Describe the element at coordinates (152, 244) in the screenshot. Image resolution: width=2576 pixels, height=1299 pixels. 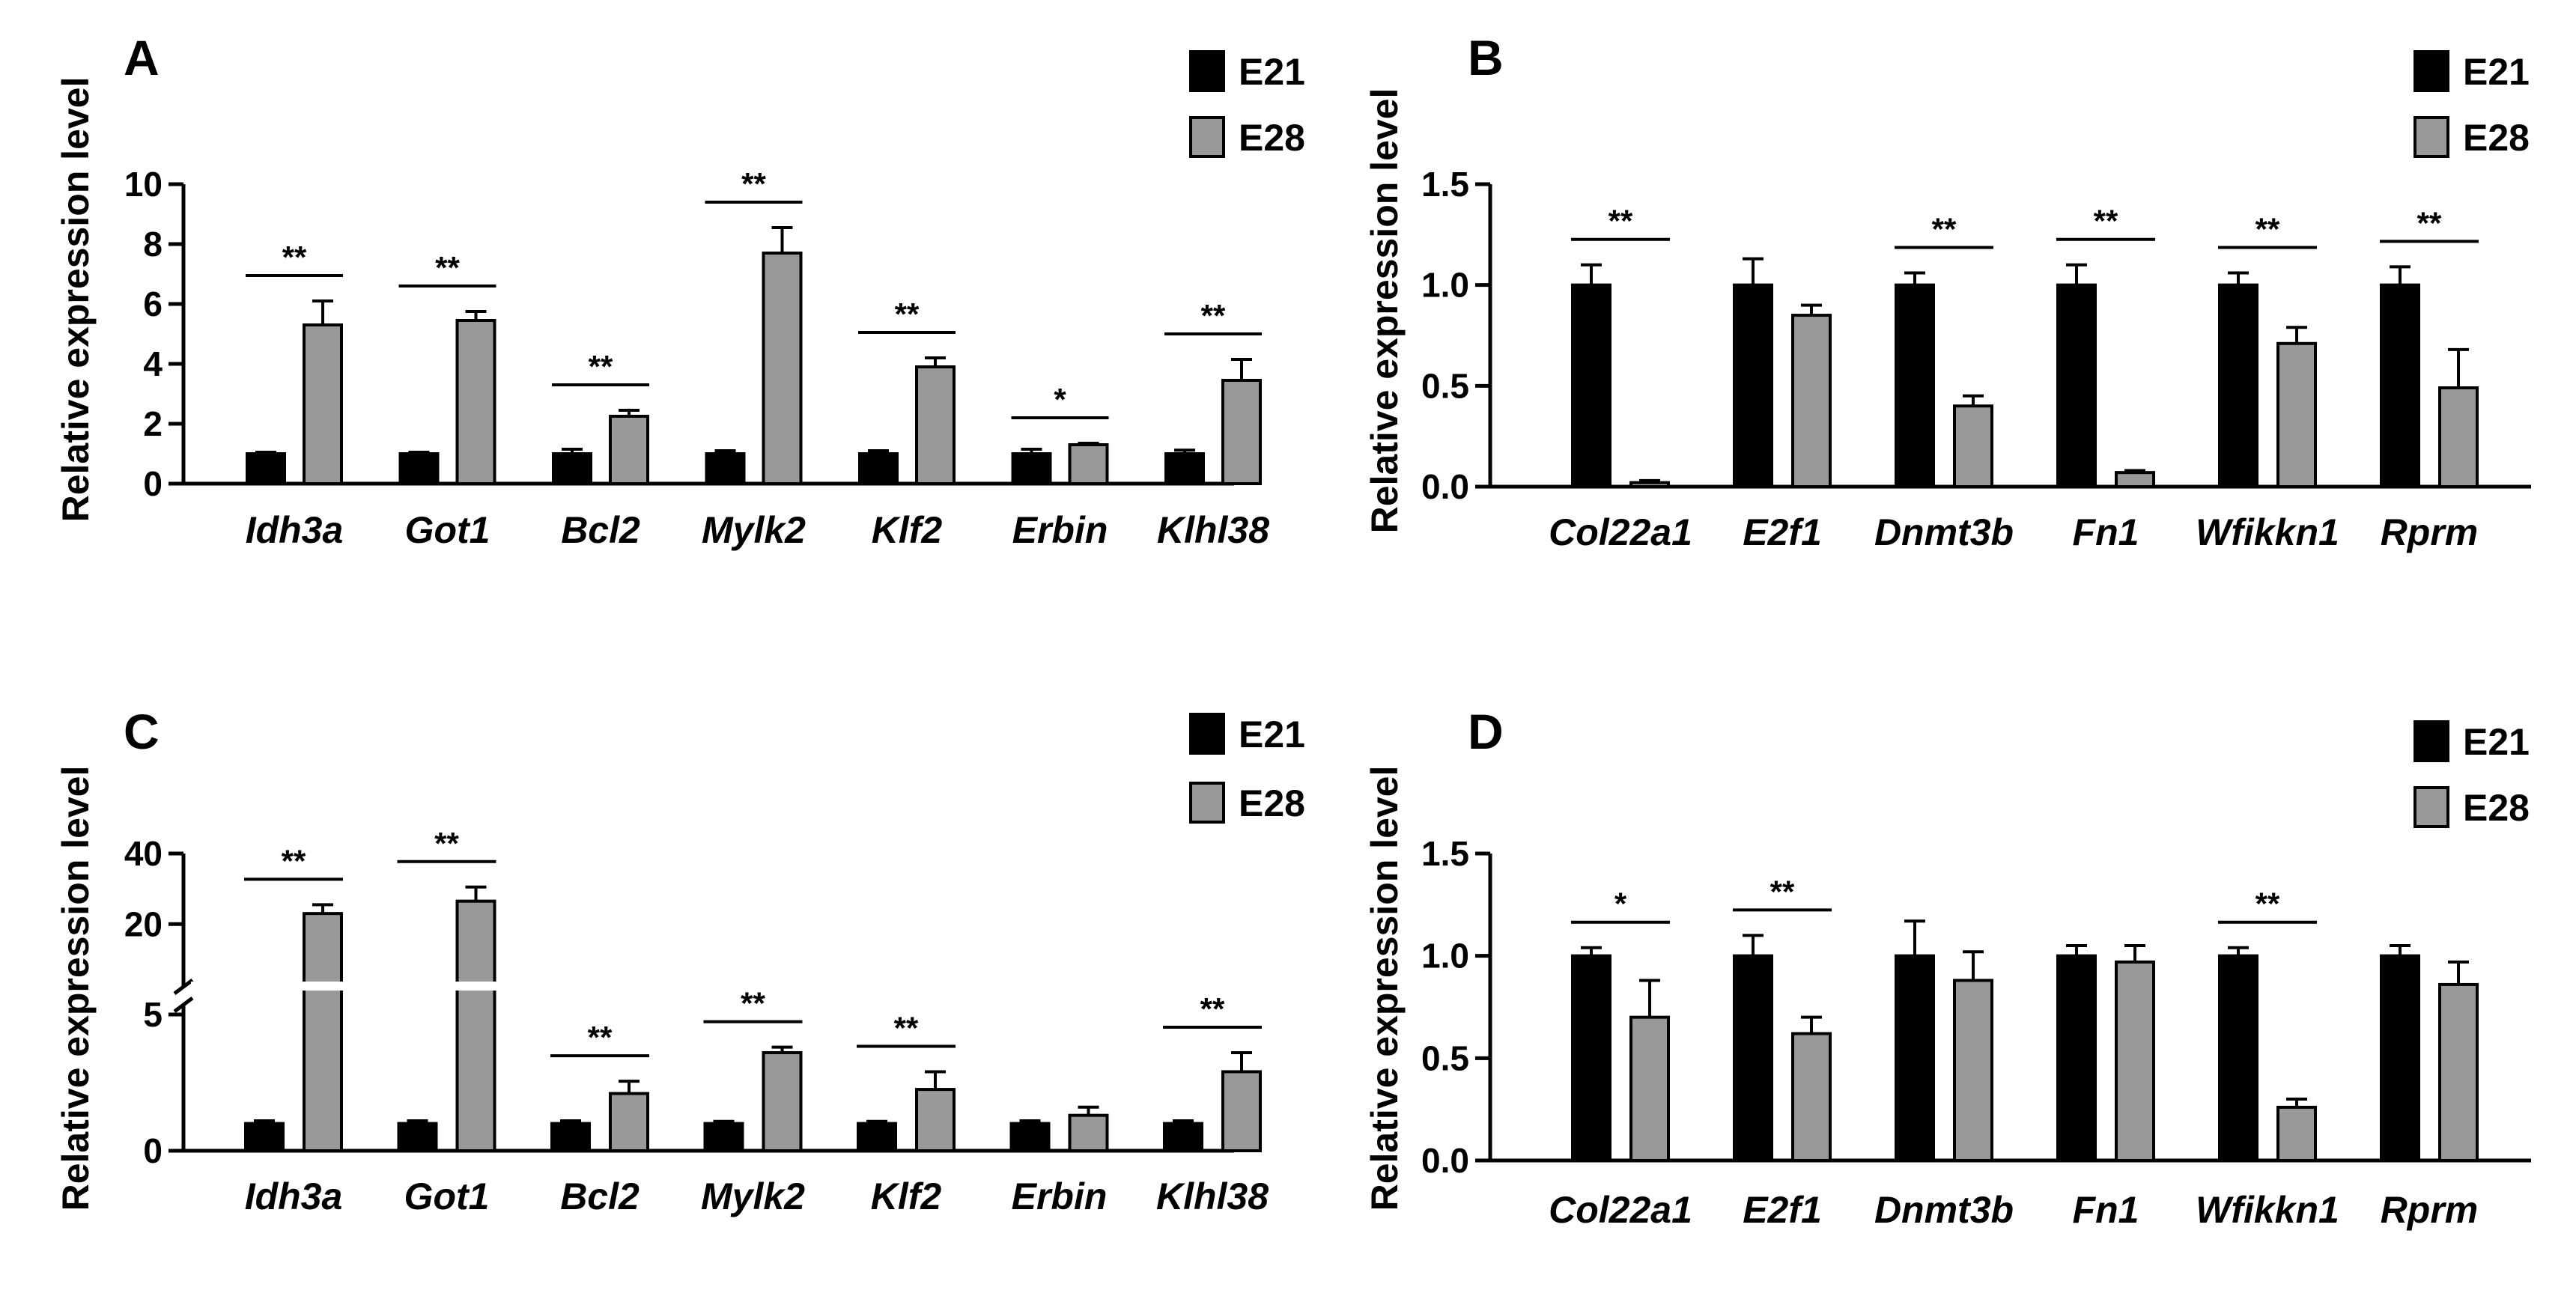
I see `panel-a-y-tick-label: 8` at that location.